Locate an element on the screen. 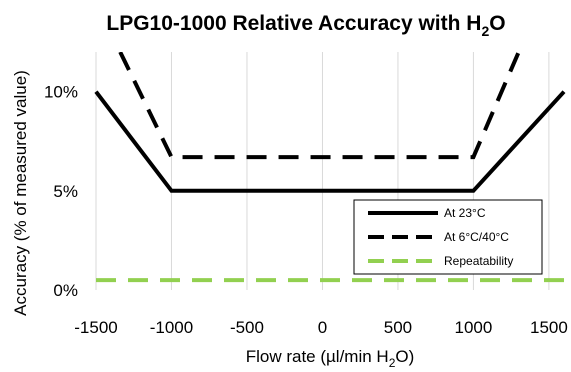  x-tick-label: -1500 is located at coordinates (95, 327).